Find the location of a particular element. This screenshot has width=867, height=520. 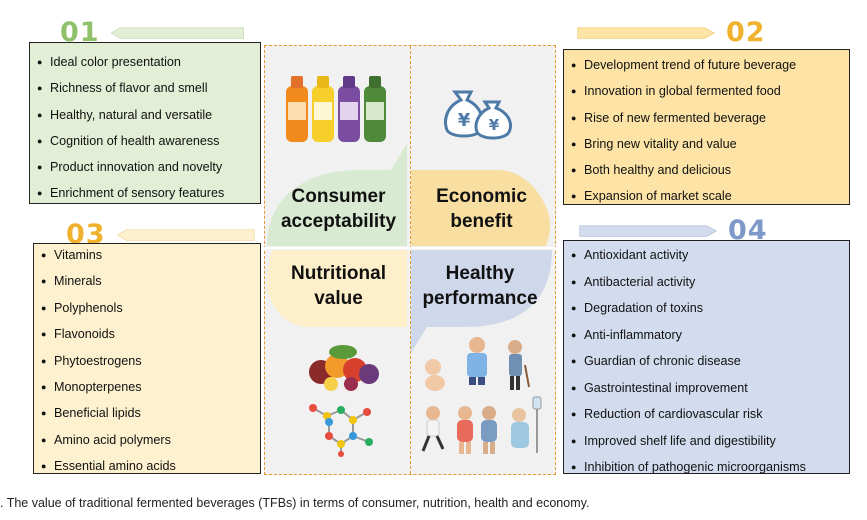

consumer-quadrant-shape is located at coordinates (337, 194).